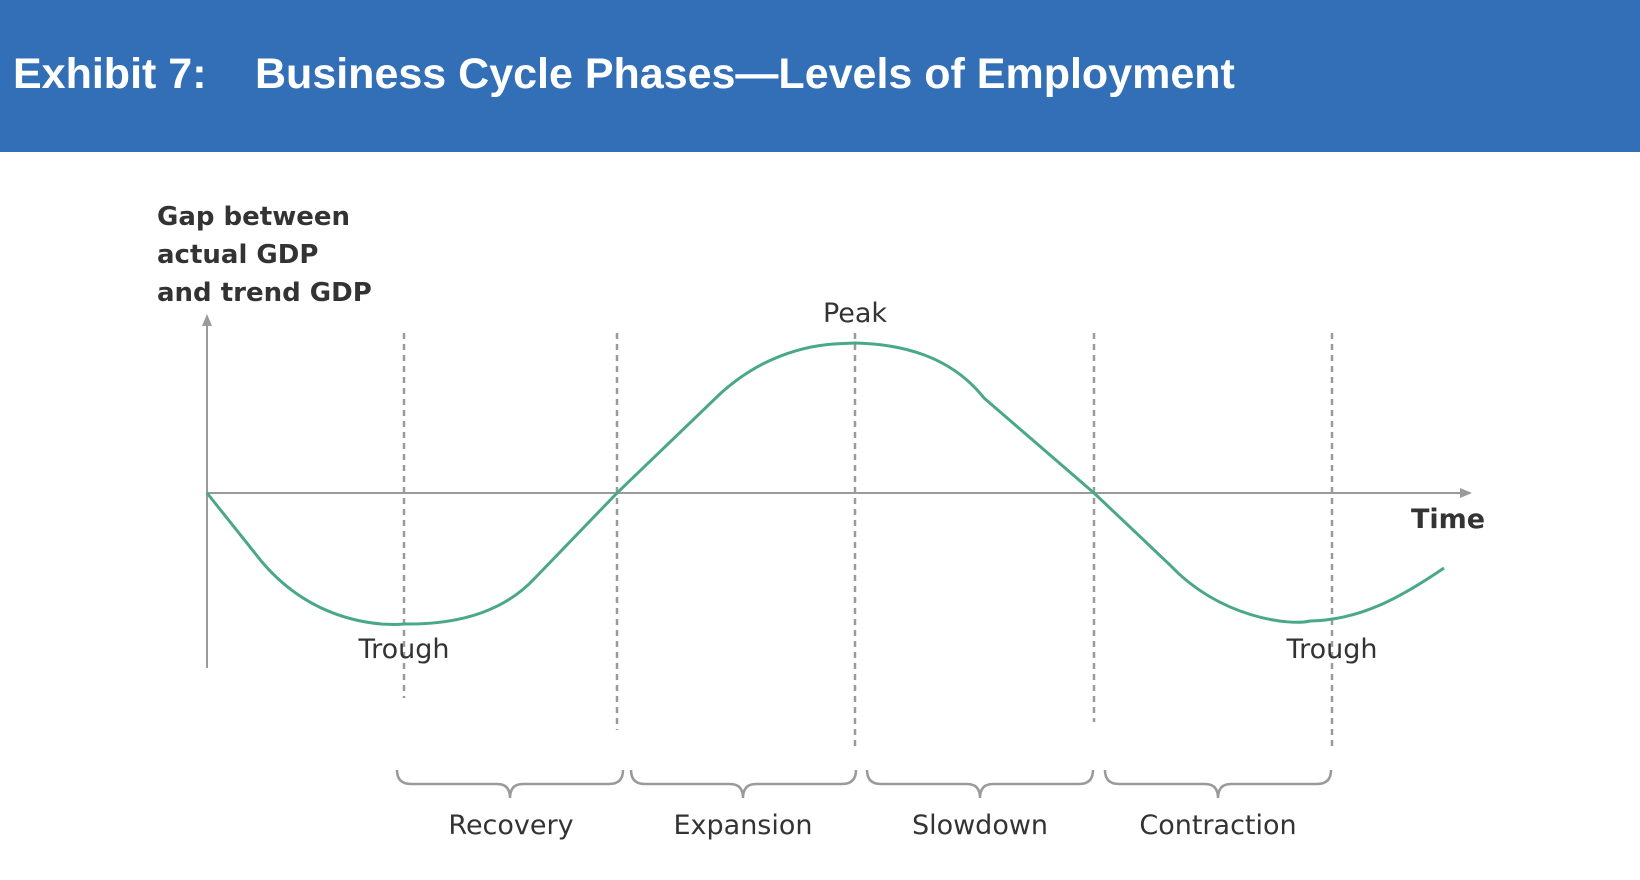 Image resolution: width=1640 pixels, height=880 pixels. I want to click on y-axis-label-line-3: and trend GDP, so click(264, 293).